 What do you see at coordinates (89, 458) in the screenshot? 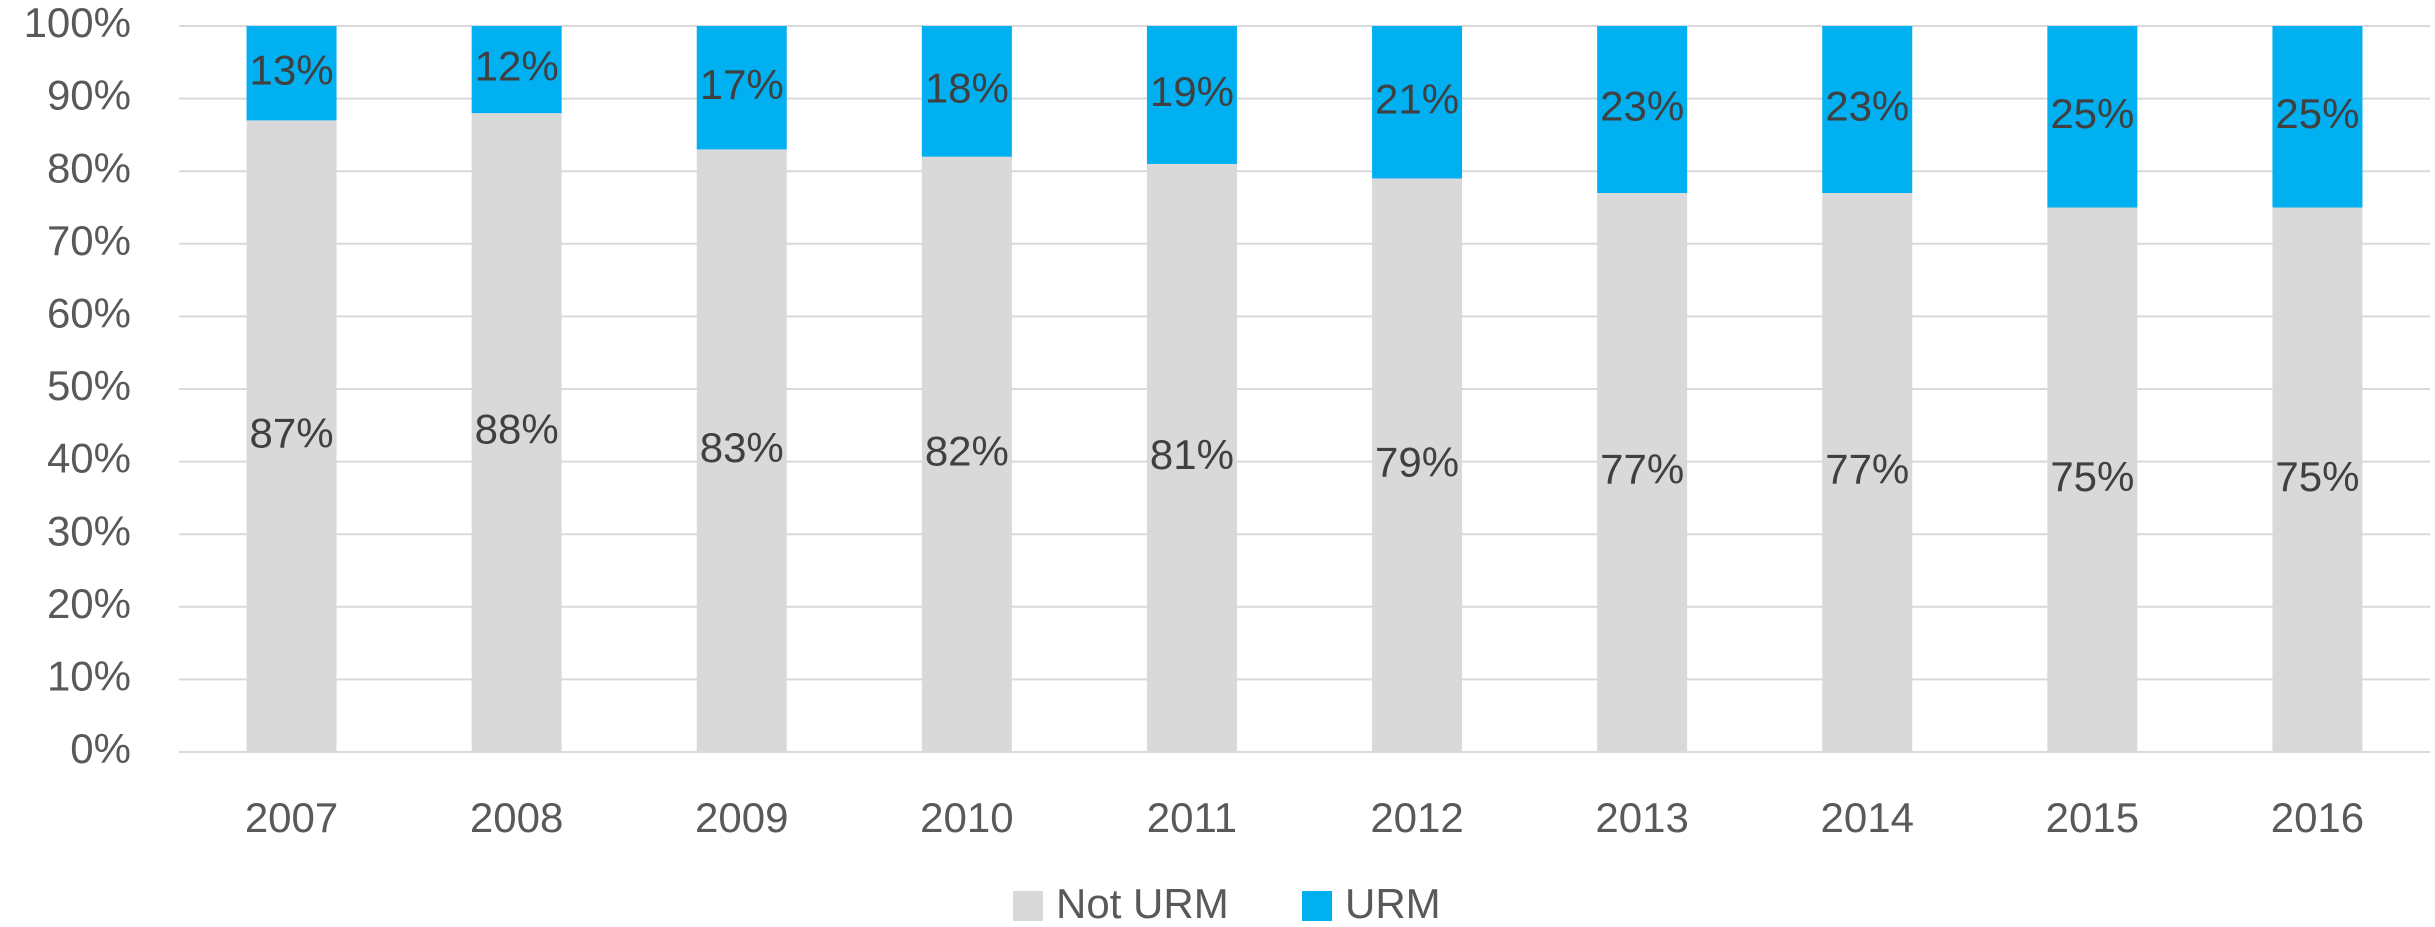
I see `y-tick-label: 40%` at bounding box center [89, 458].